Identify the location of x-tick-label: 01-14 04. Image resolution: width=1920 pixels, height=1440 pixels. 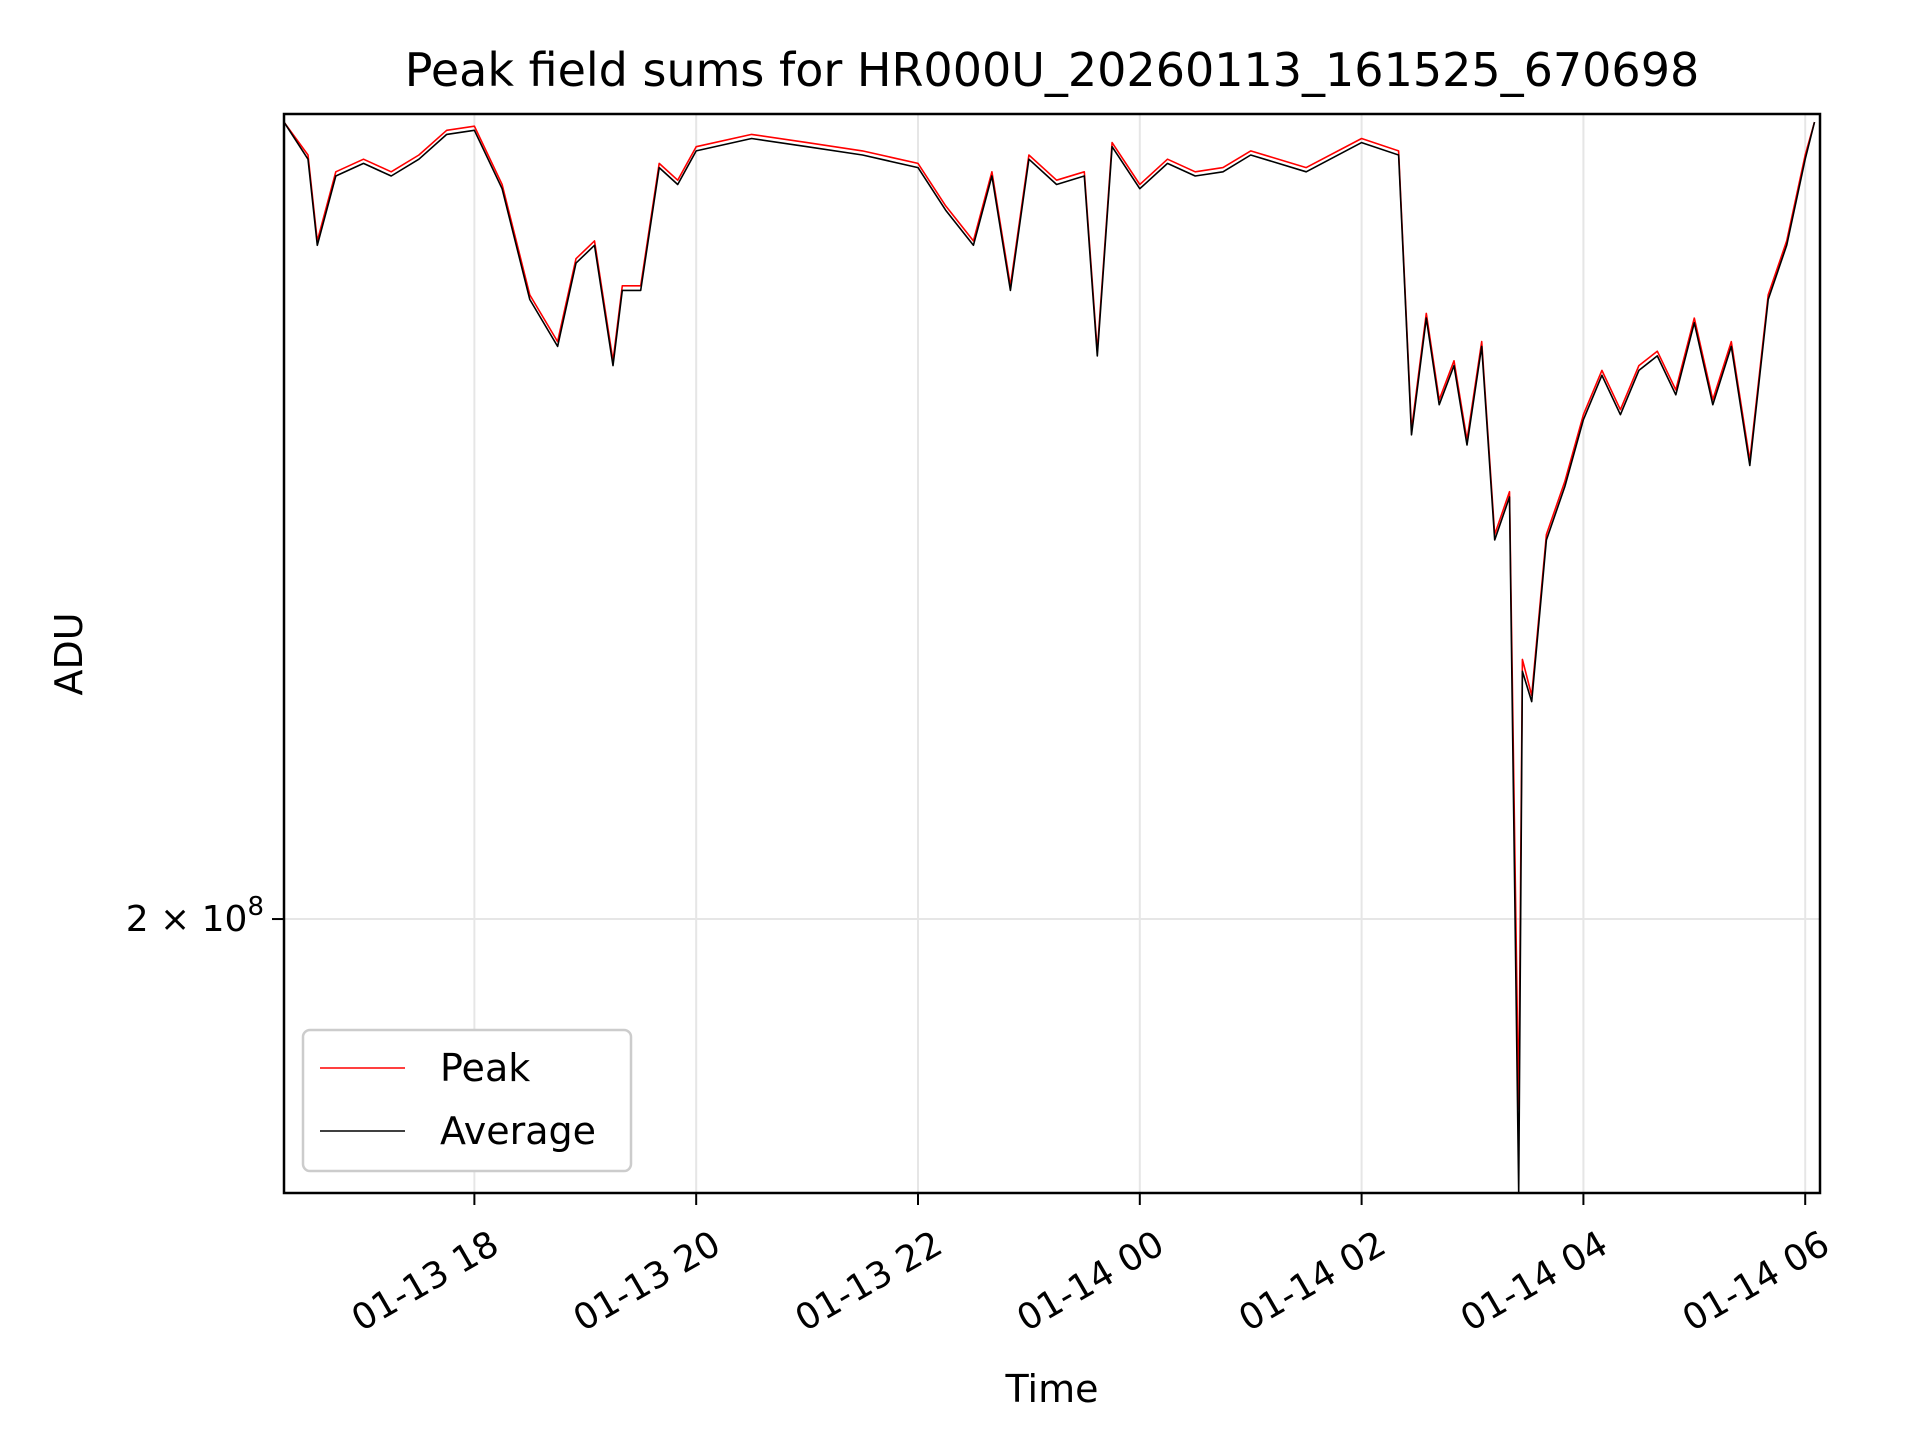
(1534, 1281).